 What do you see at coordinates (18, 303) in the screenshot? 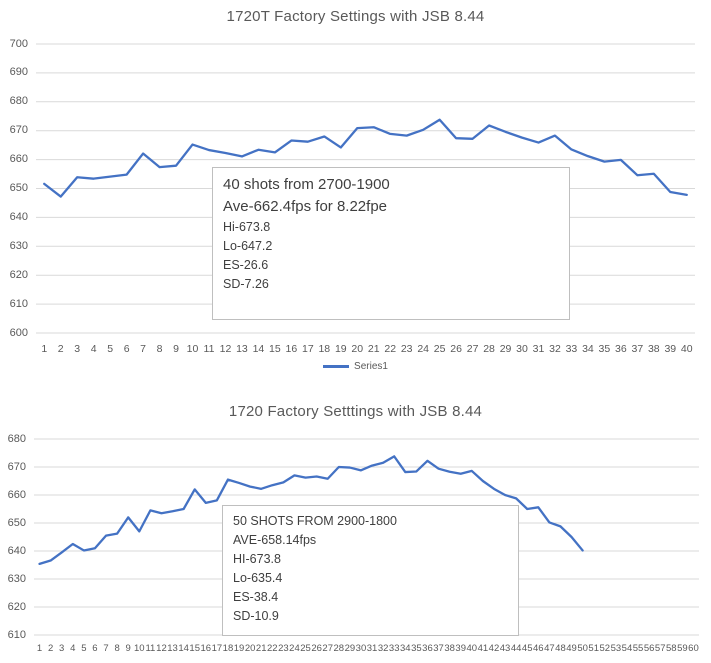
I see `y-axis-tick-label: 610` at bounding box center [18, 303].